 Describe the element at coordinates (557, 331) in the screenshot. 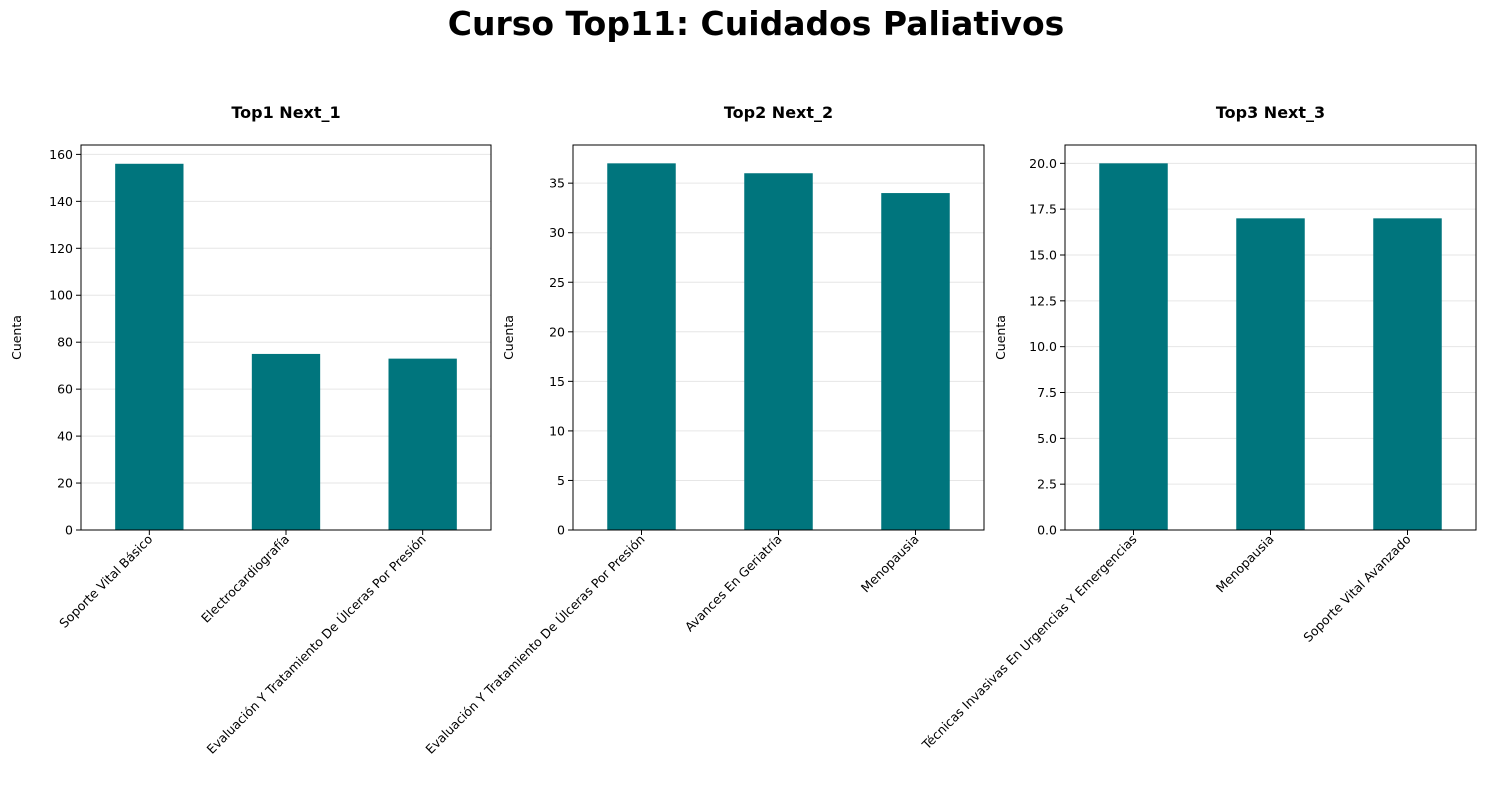

I see `chart-2-ytick-label: 20` at that location.